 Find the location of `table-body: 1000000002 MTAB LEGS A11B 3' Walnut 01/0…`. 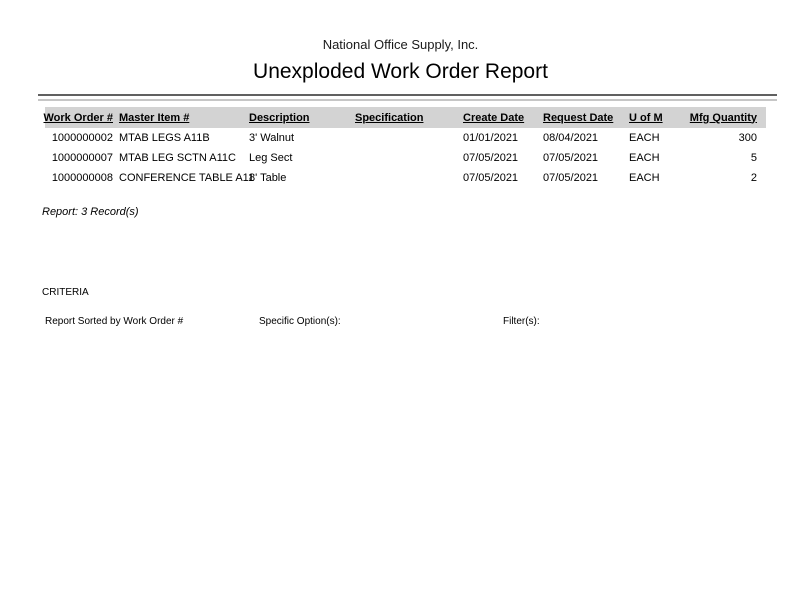

table-body: 1000000002 MTAB LEGS A11B 3' Walnut 01/0… is located at coordinates (405, 158).